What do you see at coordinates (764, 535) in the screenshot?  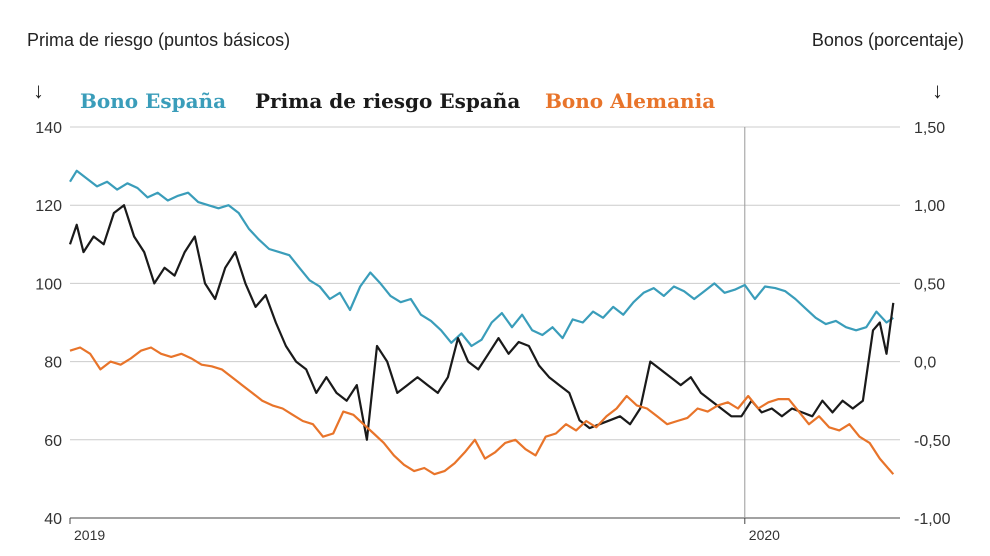 I see `x-tick-label: 2020` at bounding box center [764, 535].